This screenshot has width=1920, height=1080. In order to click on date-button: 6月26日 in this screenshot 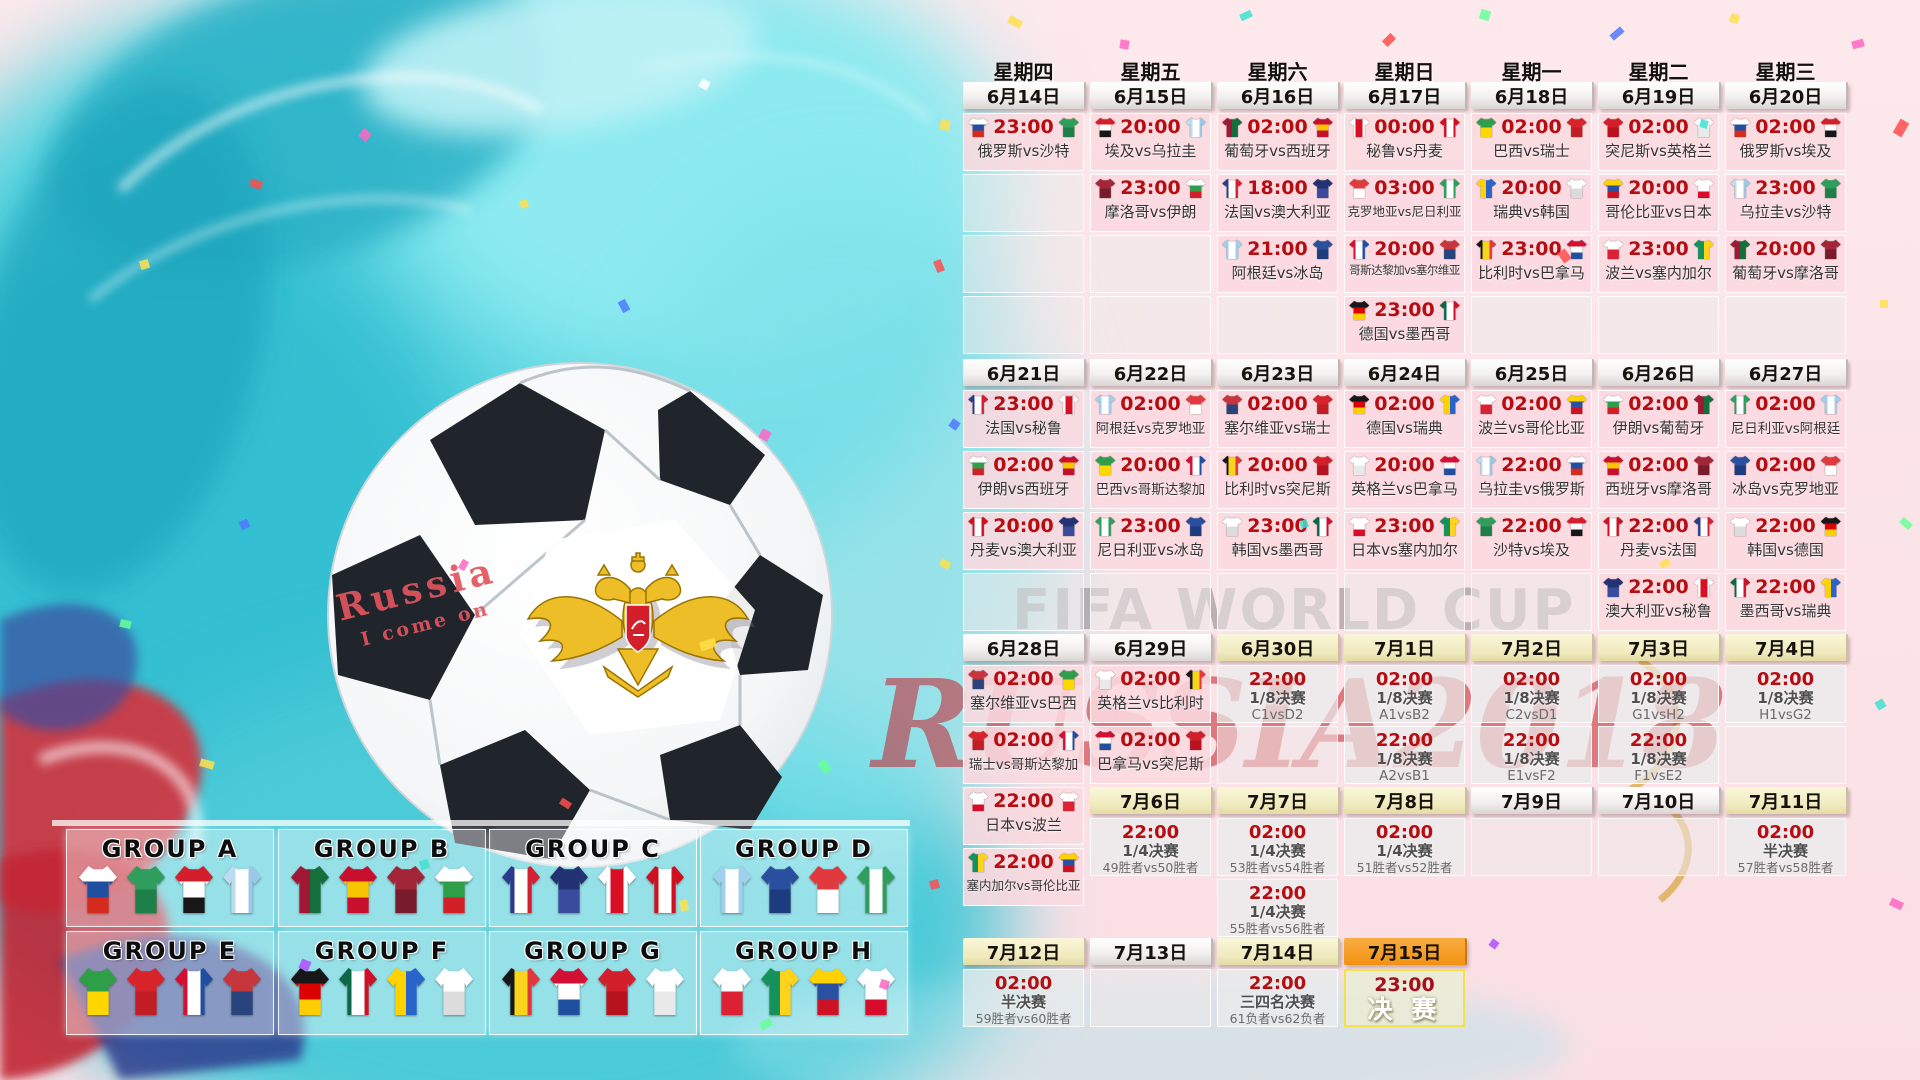, I will do `click(1659, 372)`.